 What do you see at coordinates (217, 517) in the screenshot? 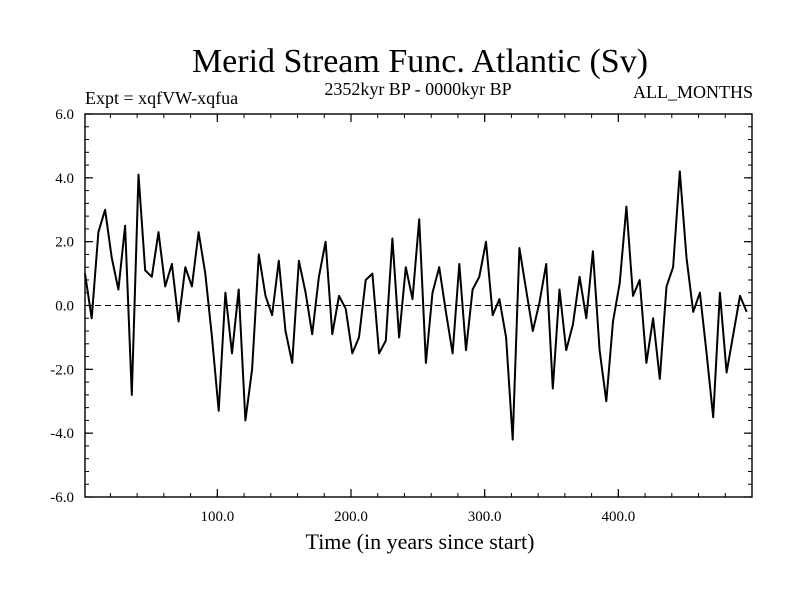
I see `x-tick-label: 100.0` at bounding box center [217, 517].